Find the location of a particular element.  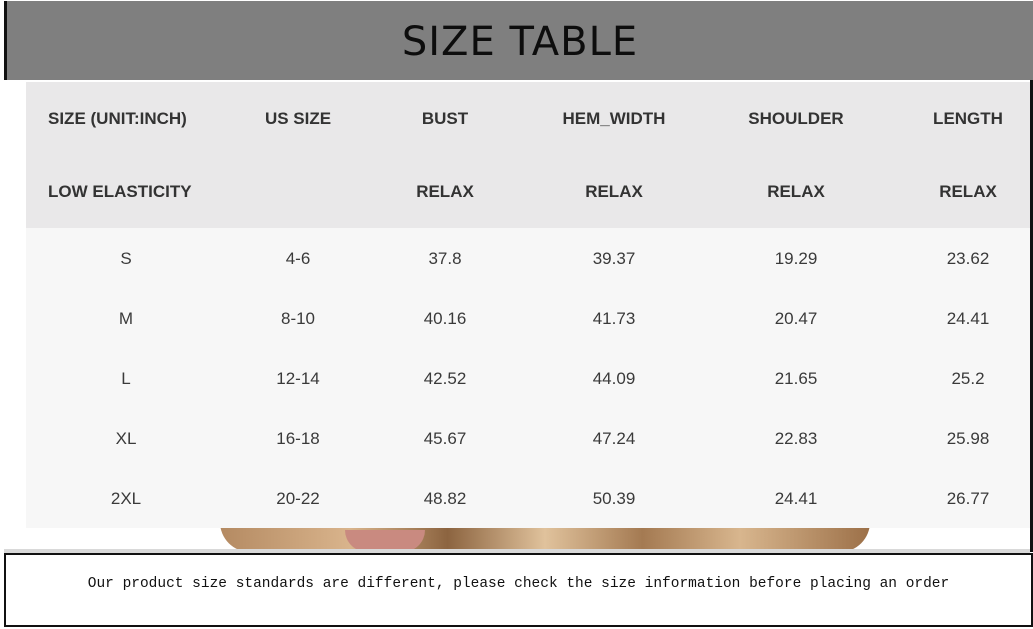

table-cell: 45.67 is located at coordinates (445, 438).